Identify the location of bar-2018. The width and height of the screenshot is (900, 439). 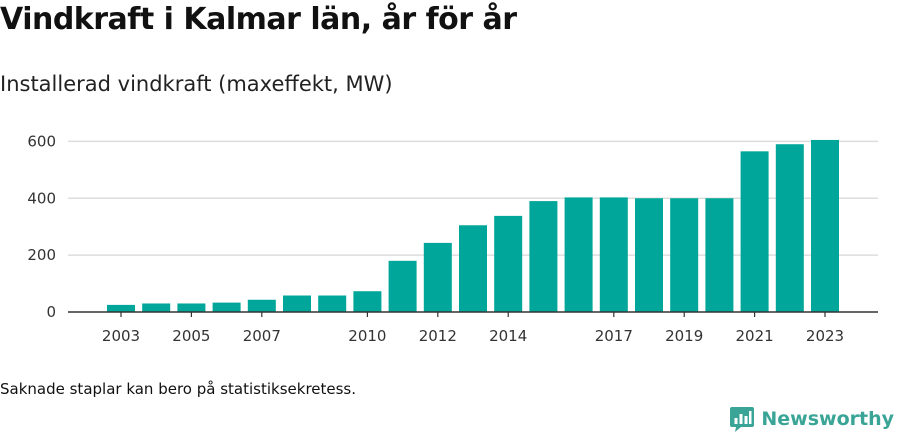
(649, 255).